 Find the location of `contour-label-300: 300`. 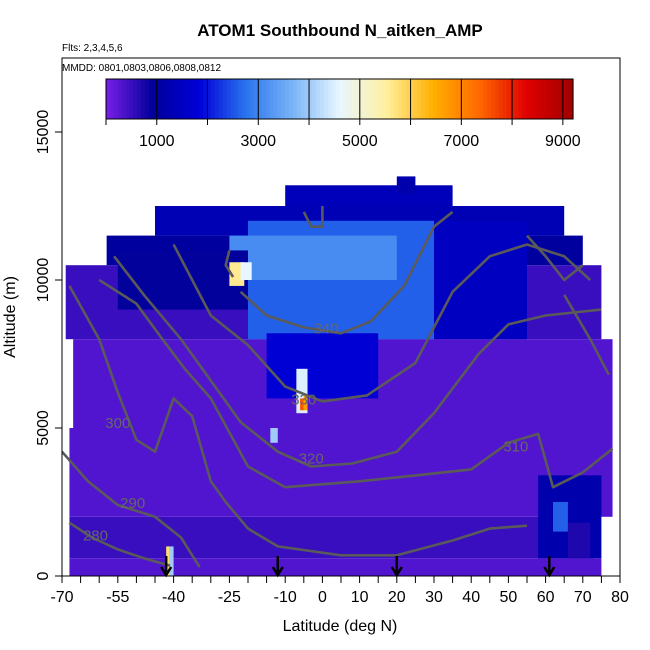

contour-label-300: 300 is located at coordinates (117, 423).